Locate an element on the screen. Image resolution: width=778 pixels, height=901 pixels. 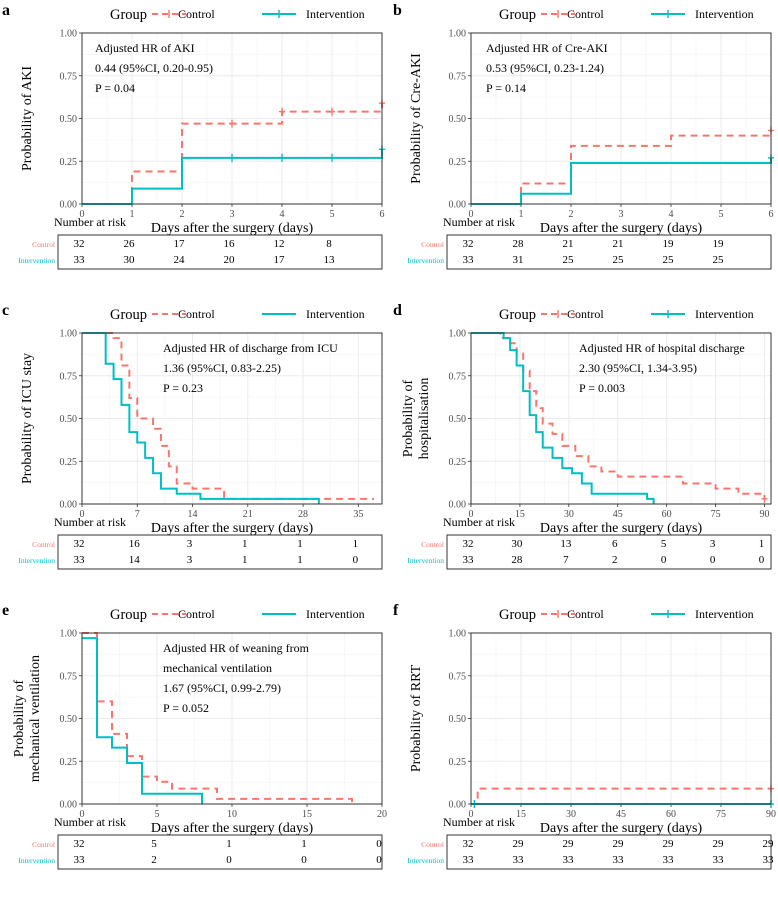
y-axis-label: Probability of RRT is located at coordinates (416, 718).